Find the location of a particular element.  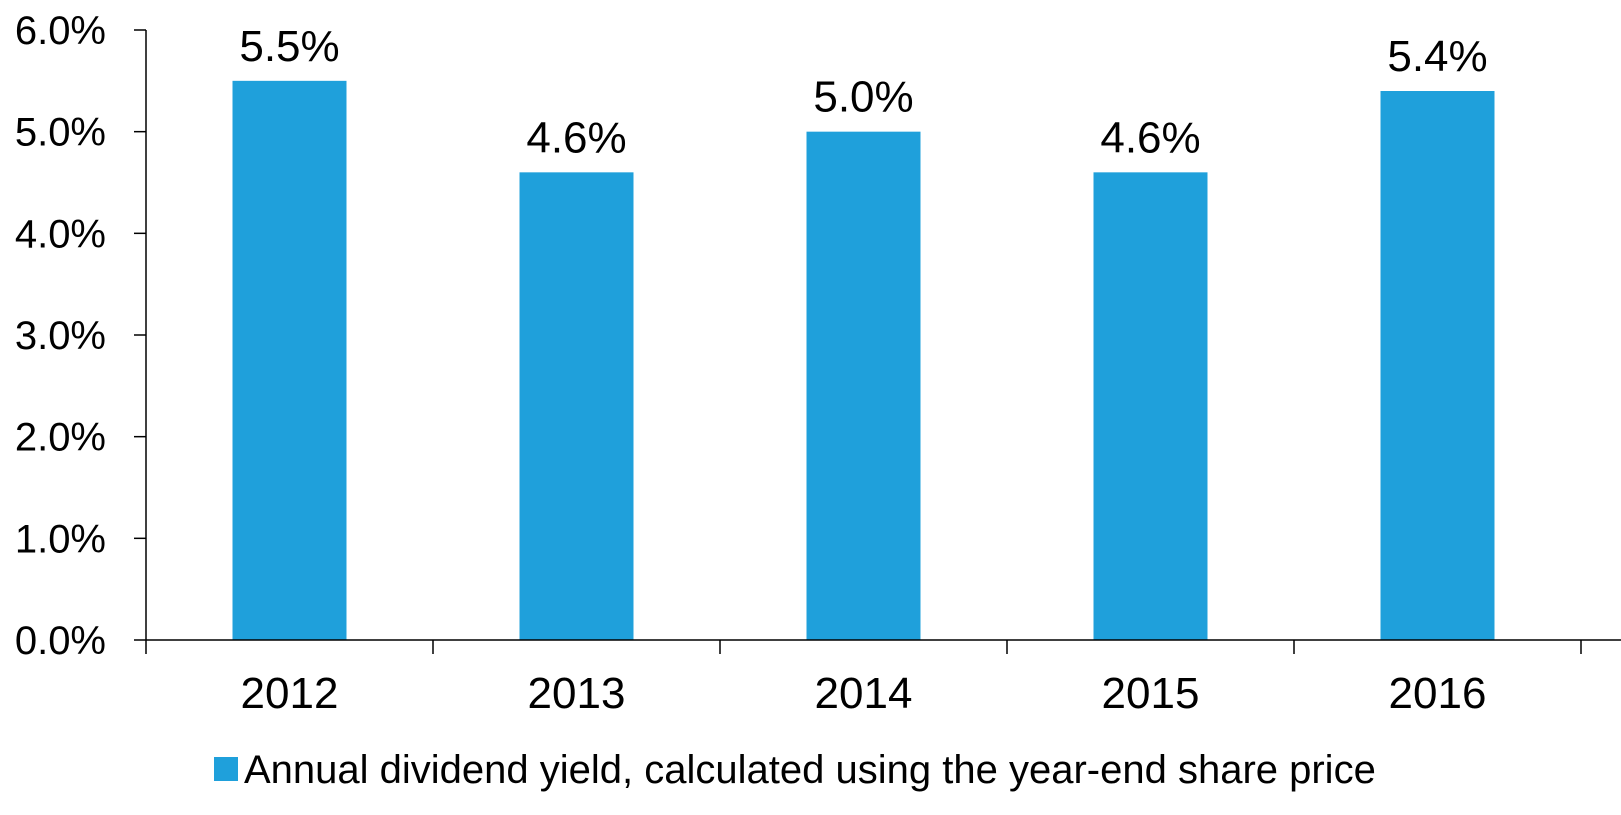

y-tick-label: 2.0% is located at coordinates (60, 438).